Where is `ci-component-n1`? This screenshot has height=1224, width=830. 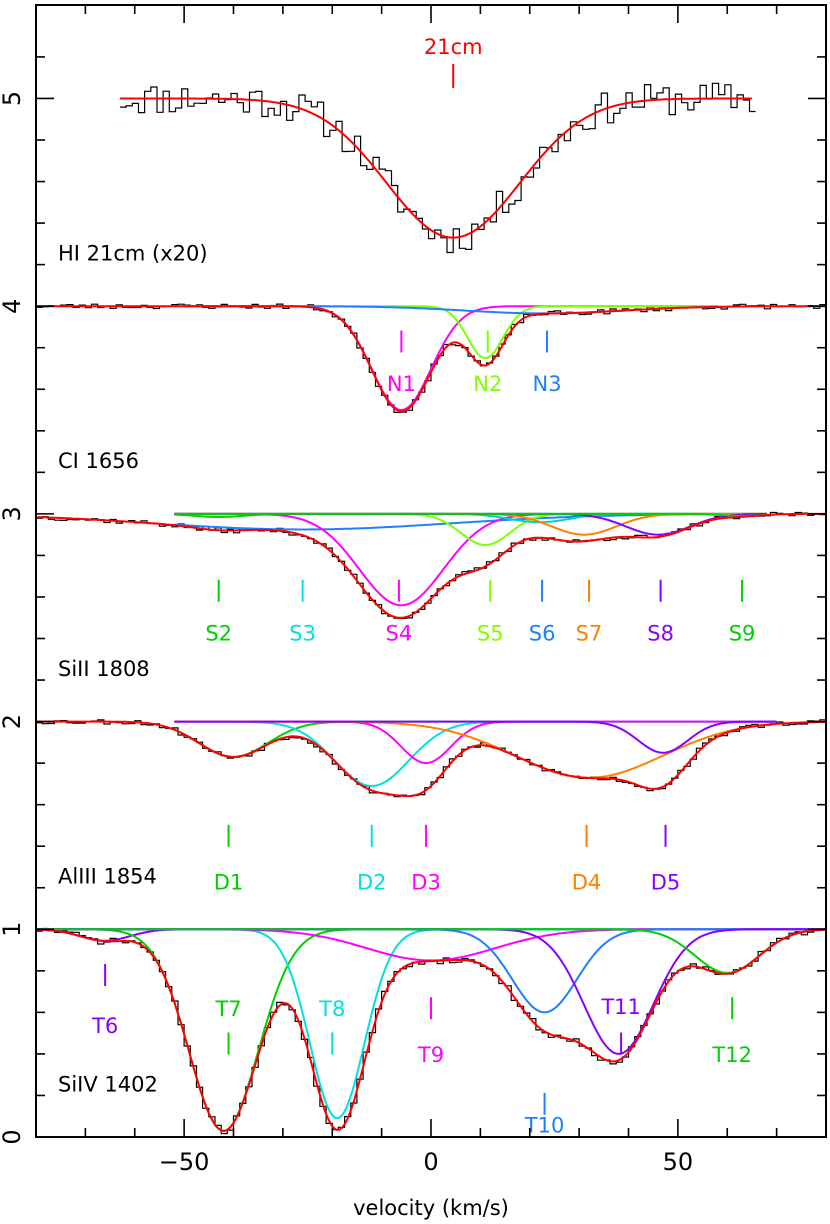
ci-component-n1 is located at coordinates (451, 358).